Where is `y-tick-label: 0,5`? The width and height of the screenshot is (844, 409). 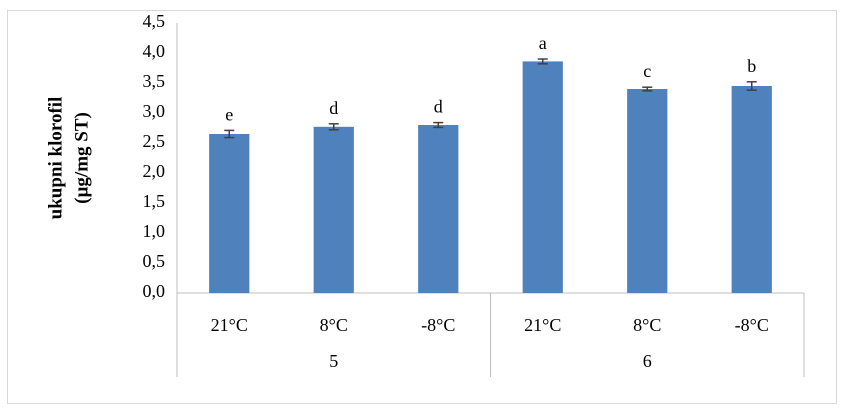
y-tick-label: 0,5 is located at coordinates (154, 261).